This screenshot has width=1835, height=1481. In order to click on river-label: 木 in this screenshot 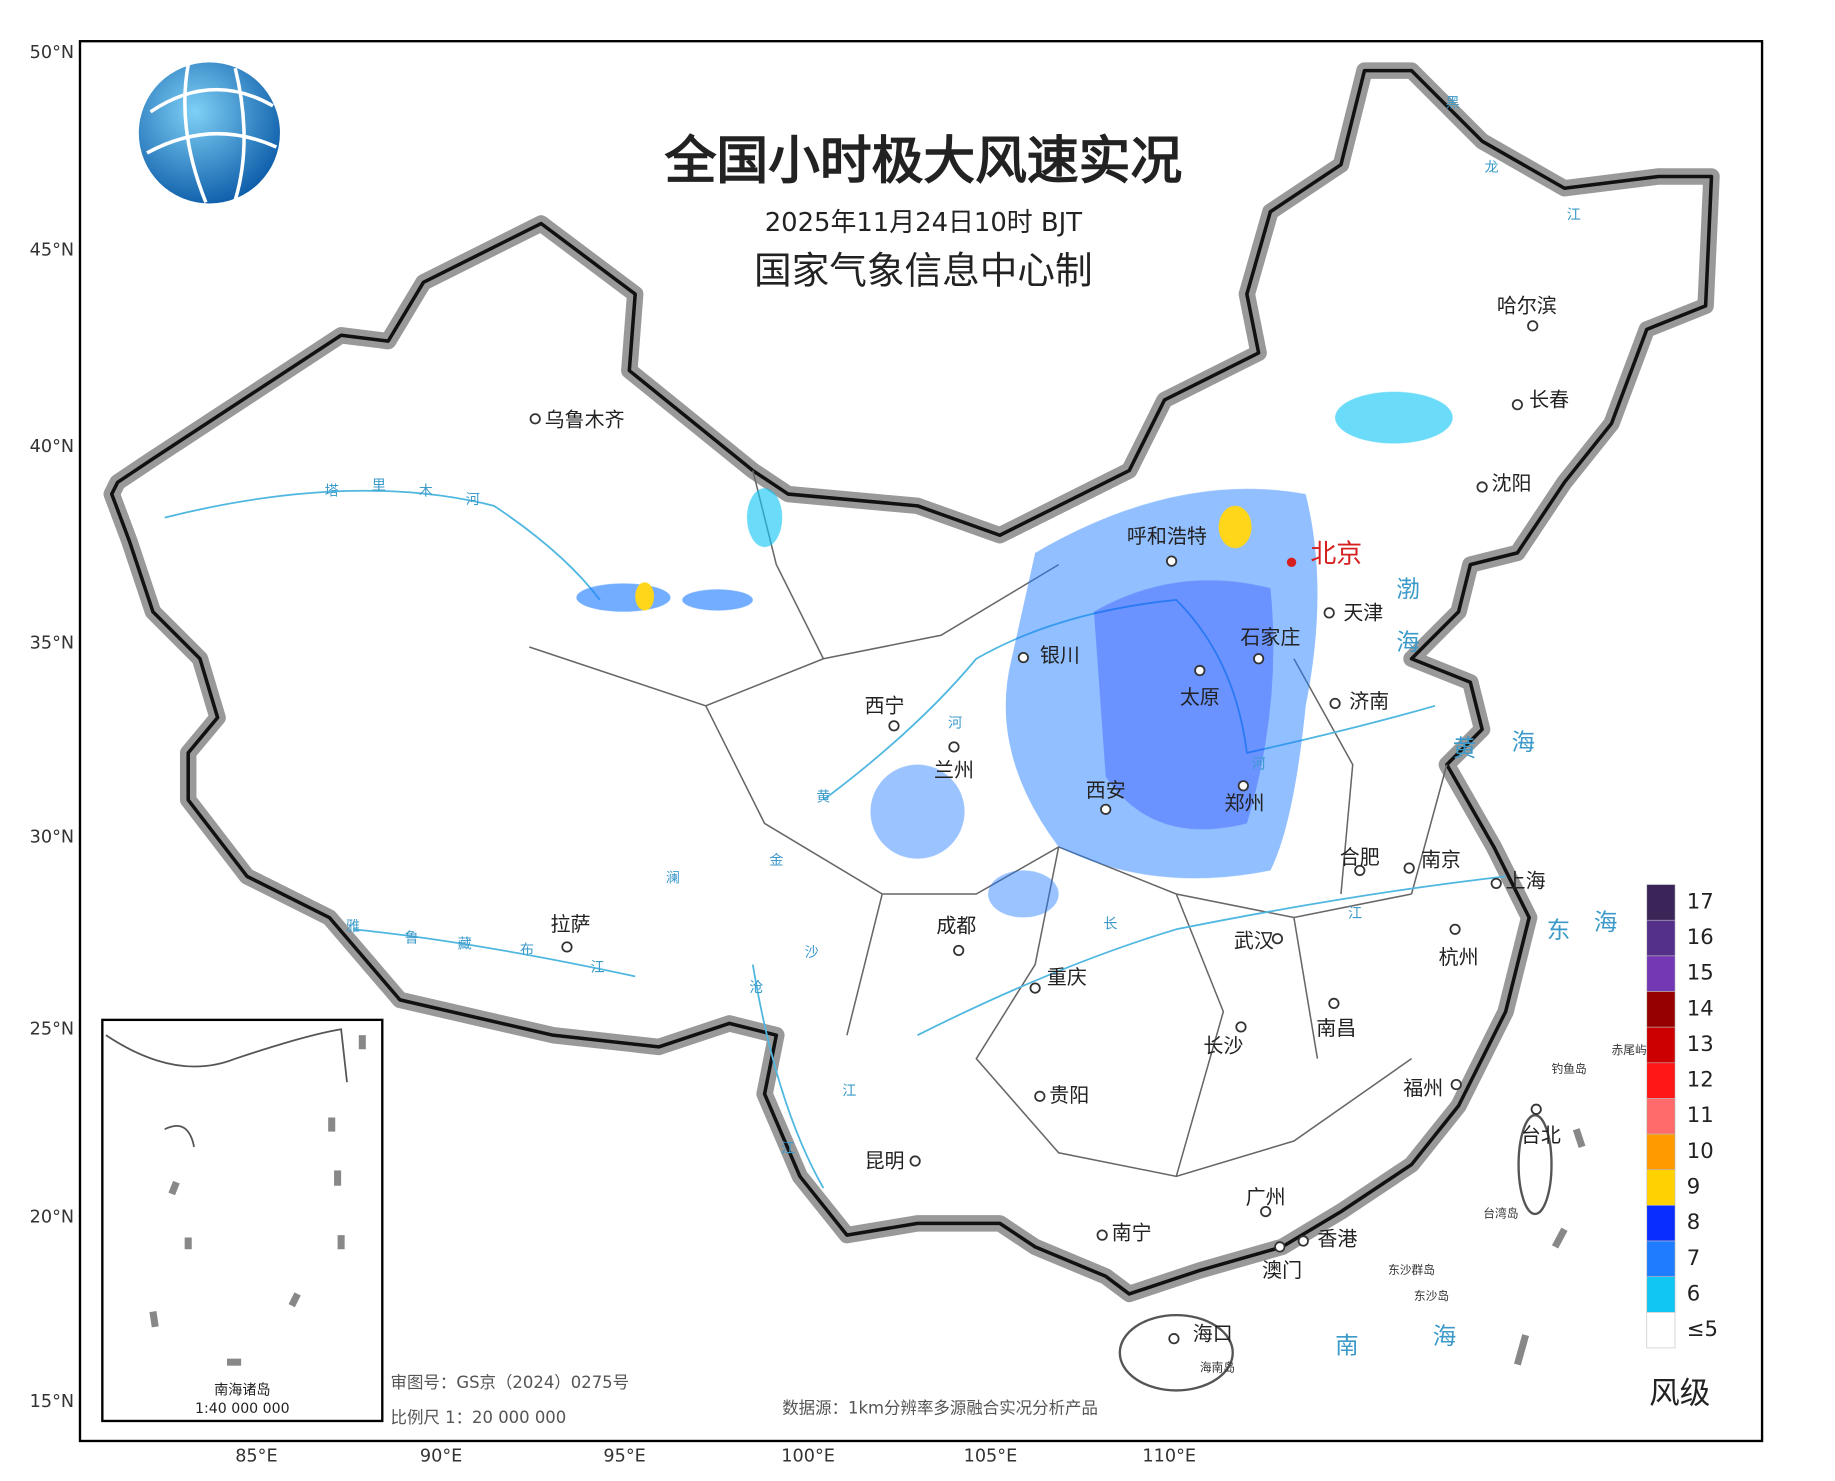, I will do `click(426, 492)`.